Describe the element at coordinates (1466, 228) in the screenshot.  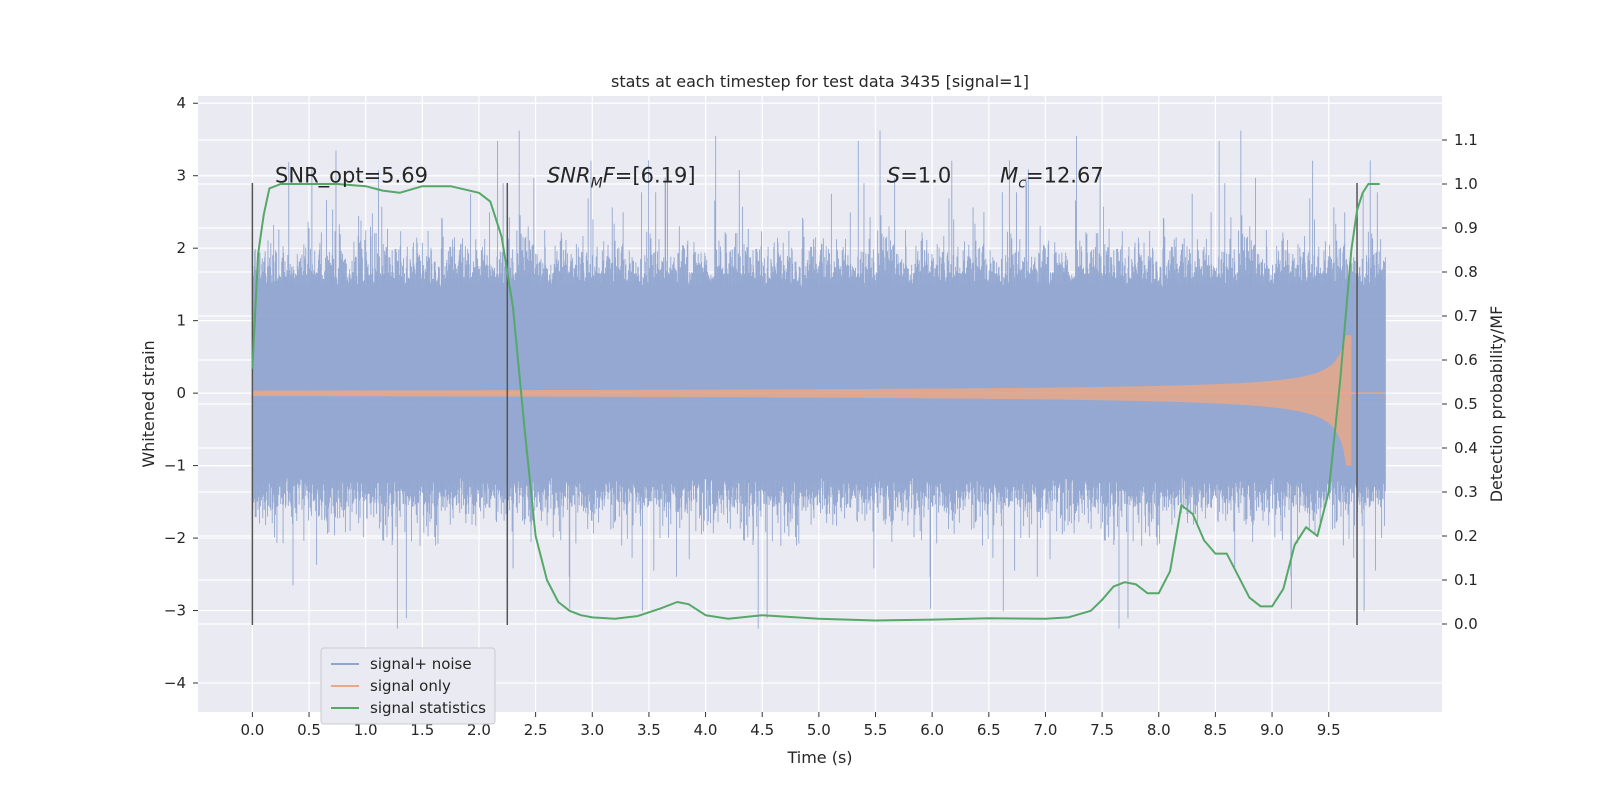
I see `y2-tick-label: 0.9` at that location.